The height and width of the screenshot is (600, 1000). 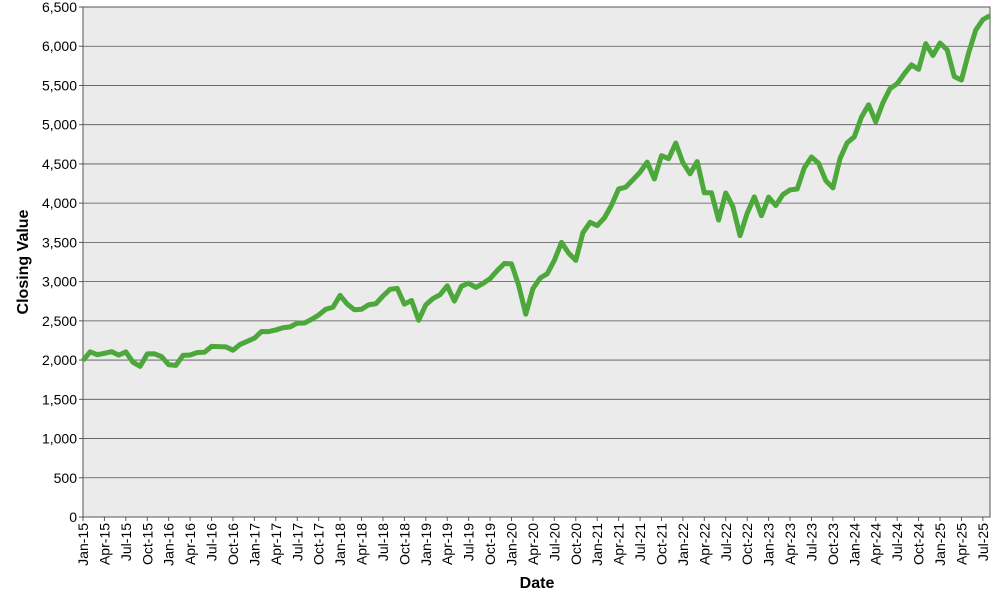 What do you see at coordinates (940, 544) in the screenshot?
I see `x-tick-label: Jan-25` at bounding box center [940, 544].